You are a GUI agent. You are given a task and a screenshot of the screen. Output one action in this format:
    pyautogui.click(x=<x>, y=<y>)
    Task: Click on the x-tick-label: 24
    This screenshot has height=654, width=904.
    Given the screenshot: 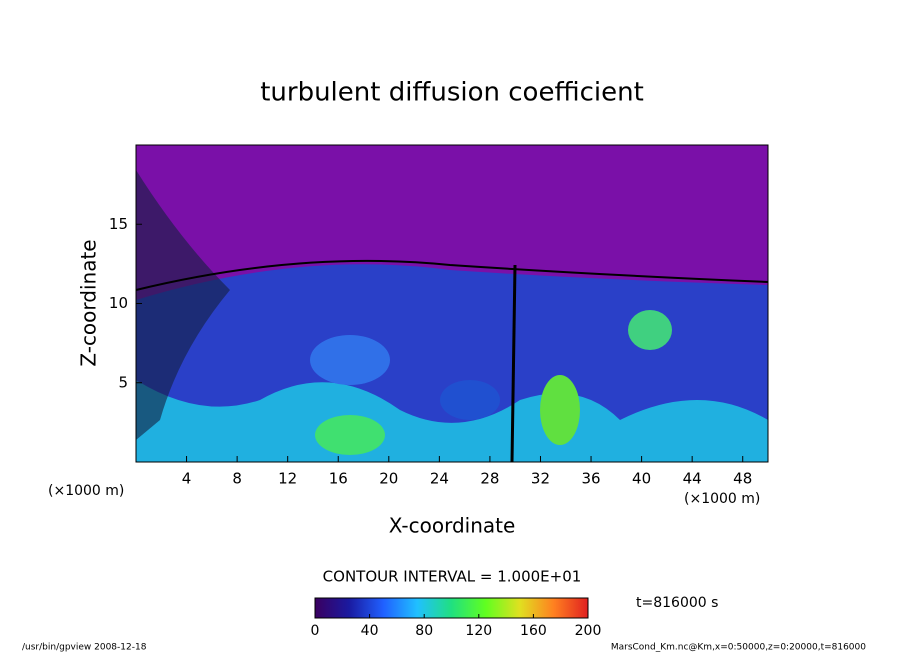 What is the action you would take?
    pyautogui.click(x=439, y=479)
    